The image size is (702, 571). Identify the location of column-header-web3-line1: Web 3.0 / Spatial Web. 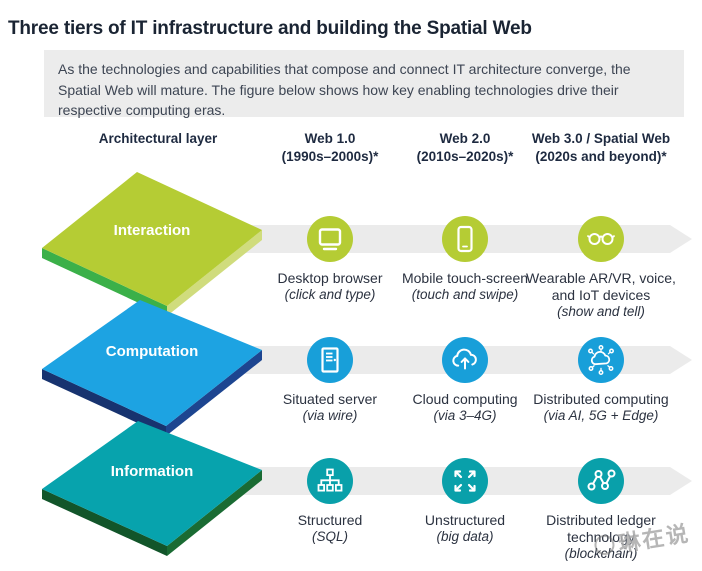
(601, 138).